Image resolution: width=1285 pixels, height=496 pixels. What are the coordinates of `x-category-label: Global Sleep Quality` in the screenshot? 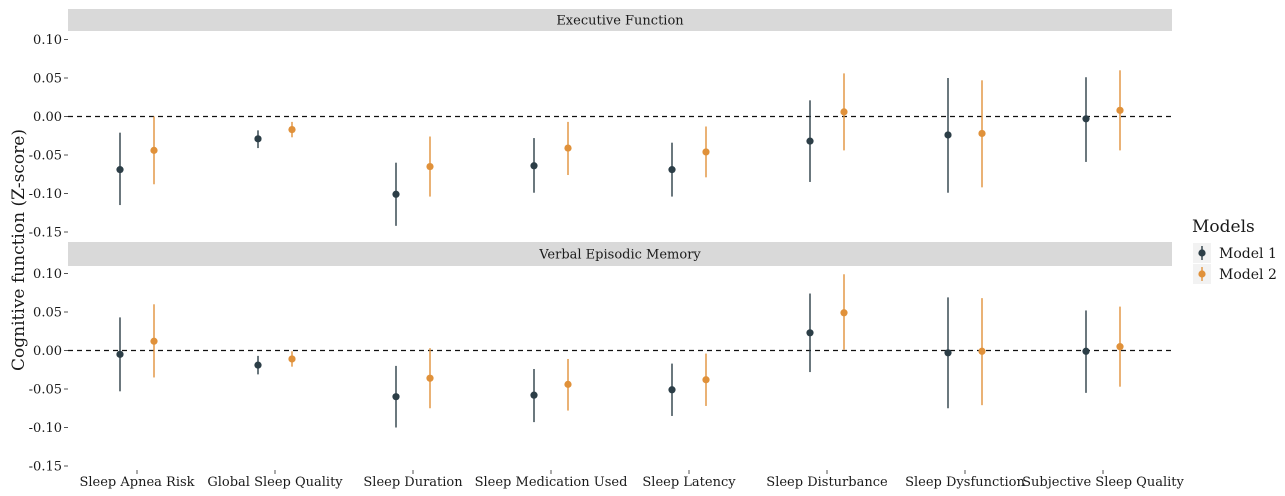 It's located at (275, 482).